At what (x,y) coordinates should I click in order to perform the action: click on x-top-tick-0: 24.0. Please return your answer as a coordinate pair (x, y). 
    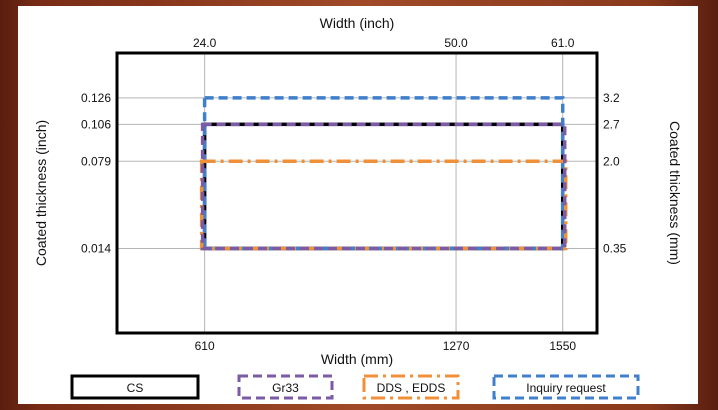
    Looking at the image, I should click on (205, 43).